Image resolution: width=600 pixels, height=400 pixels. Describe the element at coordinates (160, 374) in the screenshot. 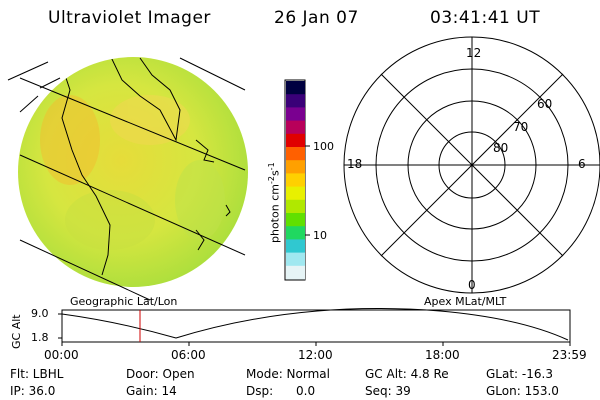

I see `info-door: Door: Open` at that location.